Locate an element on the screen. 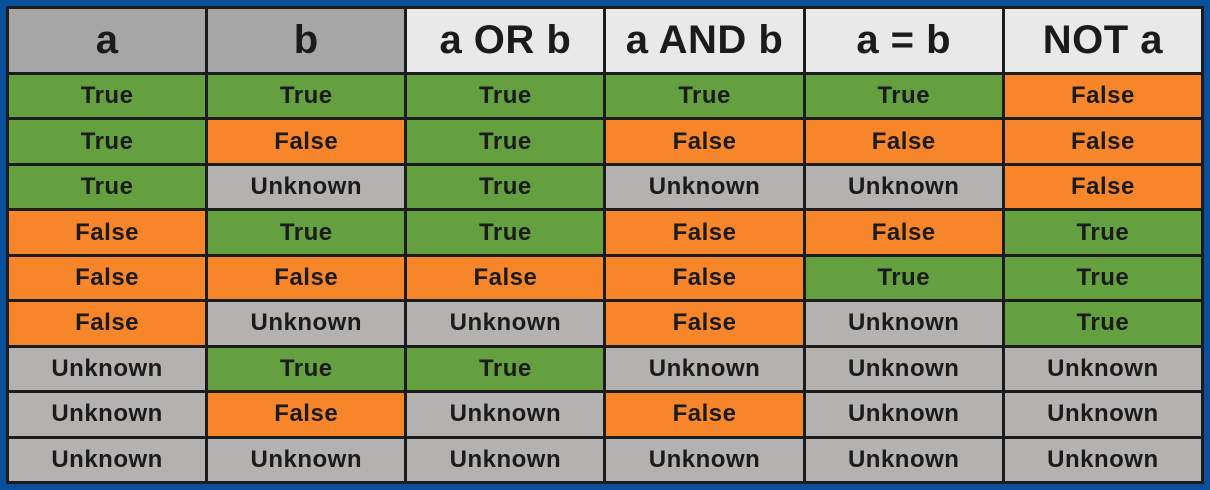 The height and width of the screenshot is (490, 1210). header-a: a is located at coordinates (107, 40).